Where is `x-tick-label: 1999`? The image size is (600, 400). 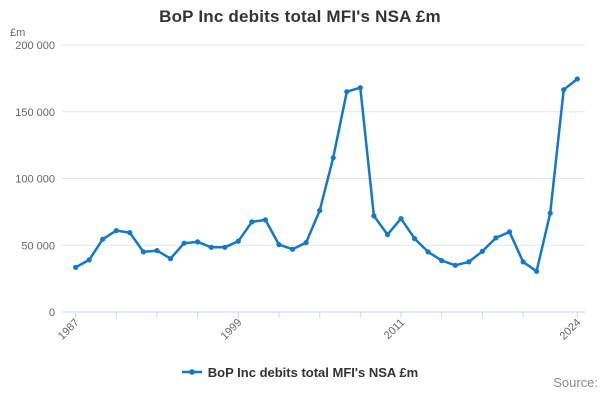 x-tick-label: 1999 is located at coordinates (232, 330).